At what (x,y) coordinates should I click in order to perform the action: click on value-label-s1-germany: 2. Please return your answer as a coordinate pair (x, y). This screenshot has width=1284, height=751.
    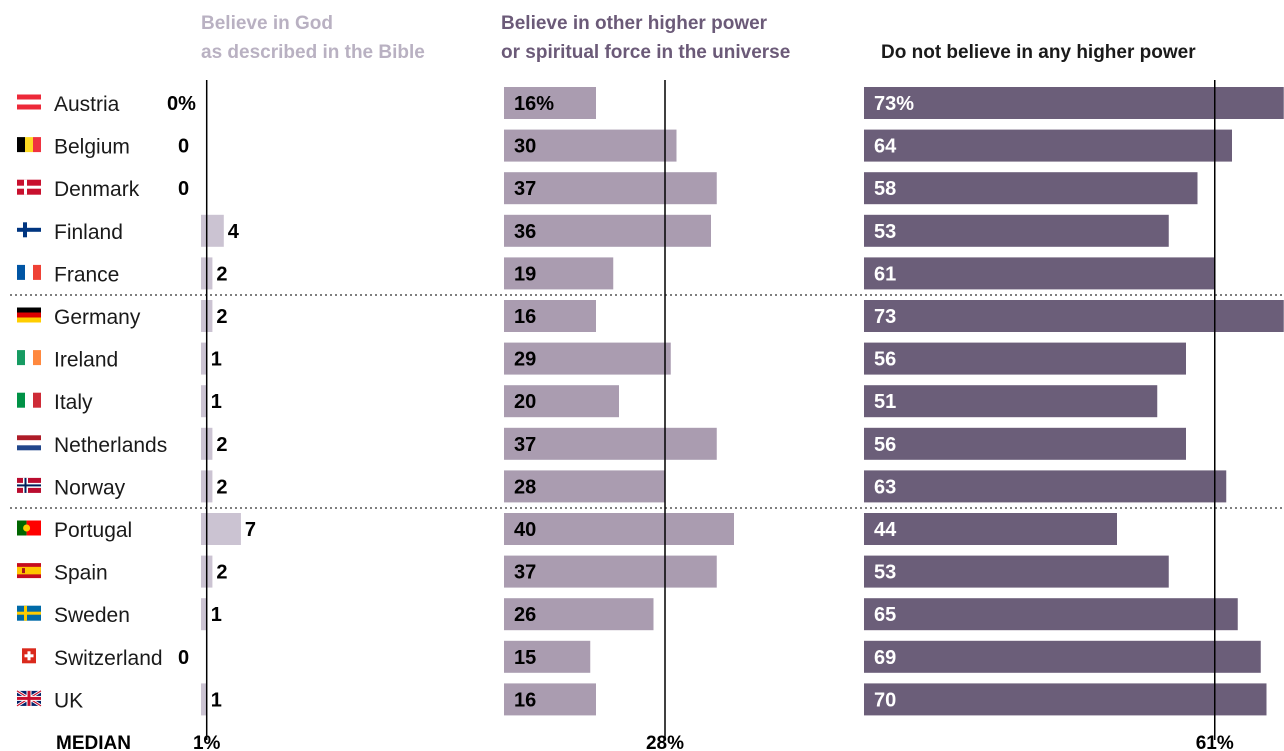
    Looking at the image, I should click on (221, 317).